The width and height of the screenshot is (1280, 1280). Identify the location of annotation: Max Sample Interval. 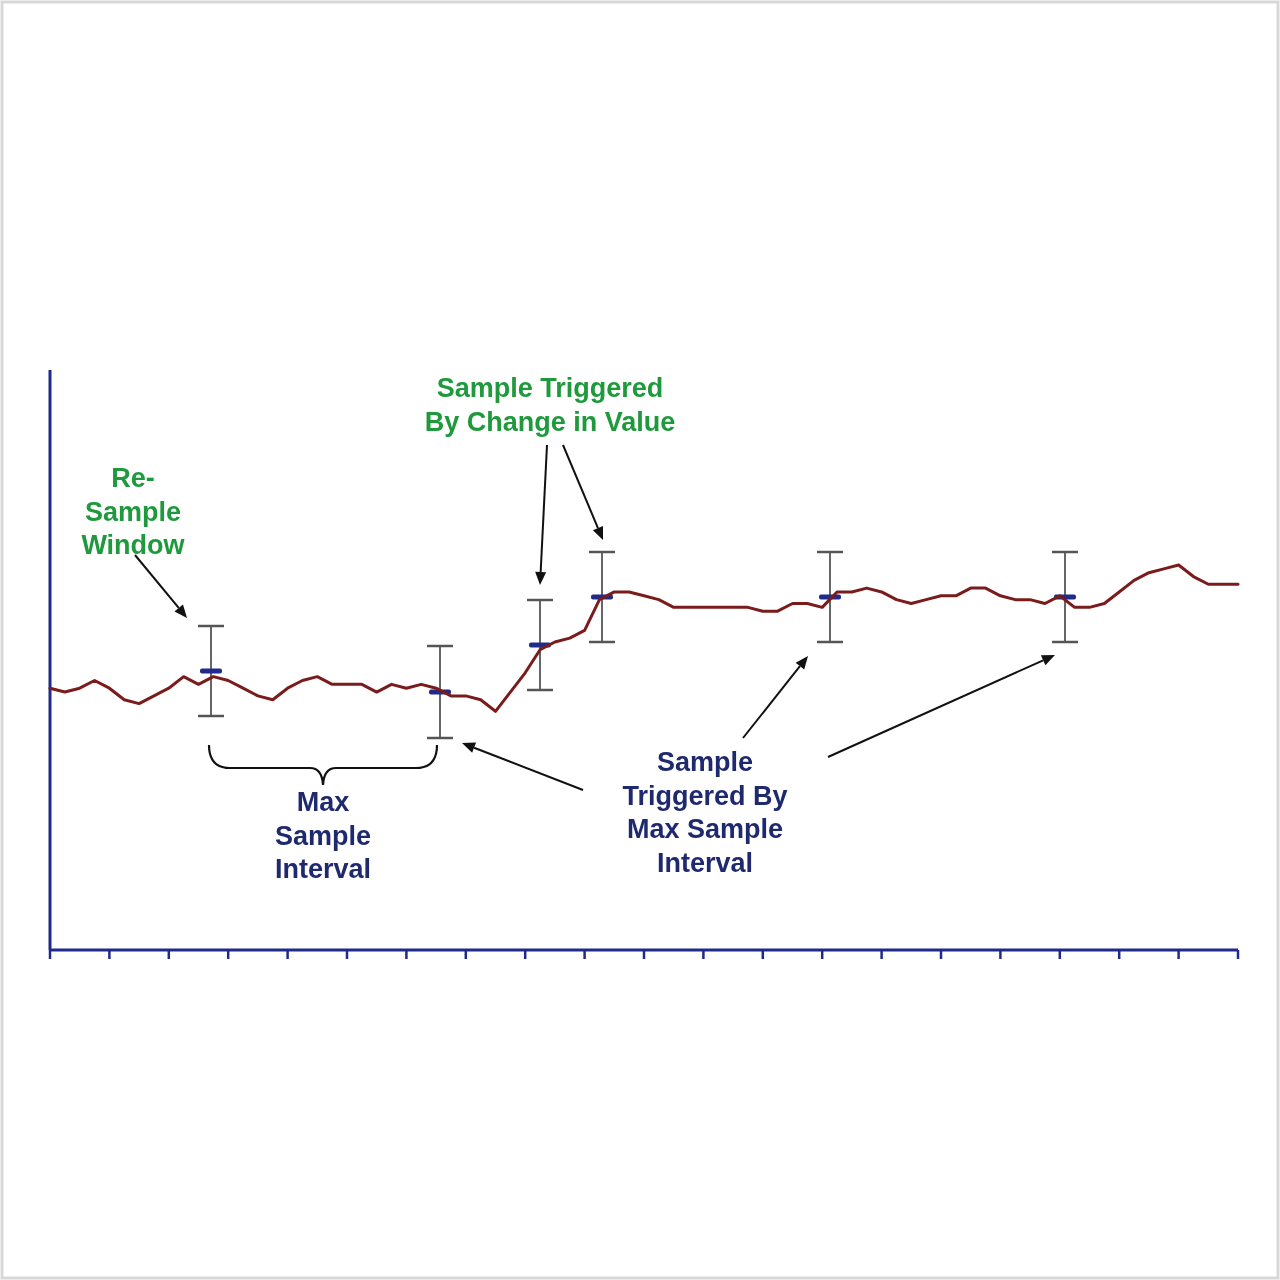
(323, 835).